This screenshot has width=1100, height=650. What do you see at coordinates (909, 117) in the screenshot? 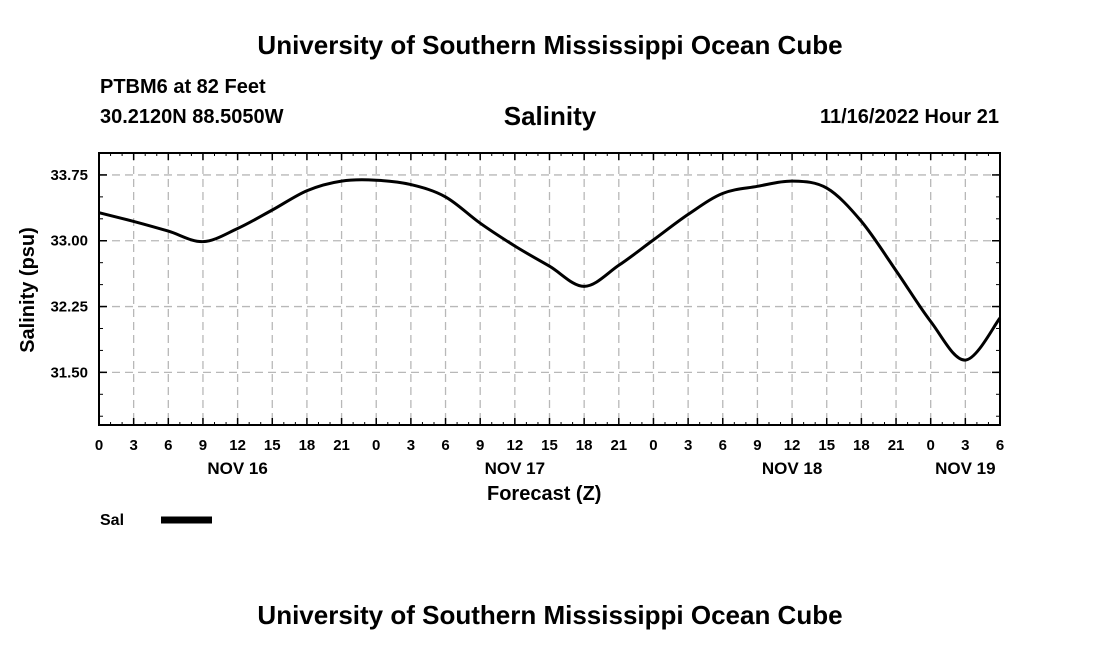
I see `forecast-datetime: 11/16/2022 Hour 21` at bounding box center [909, 117].